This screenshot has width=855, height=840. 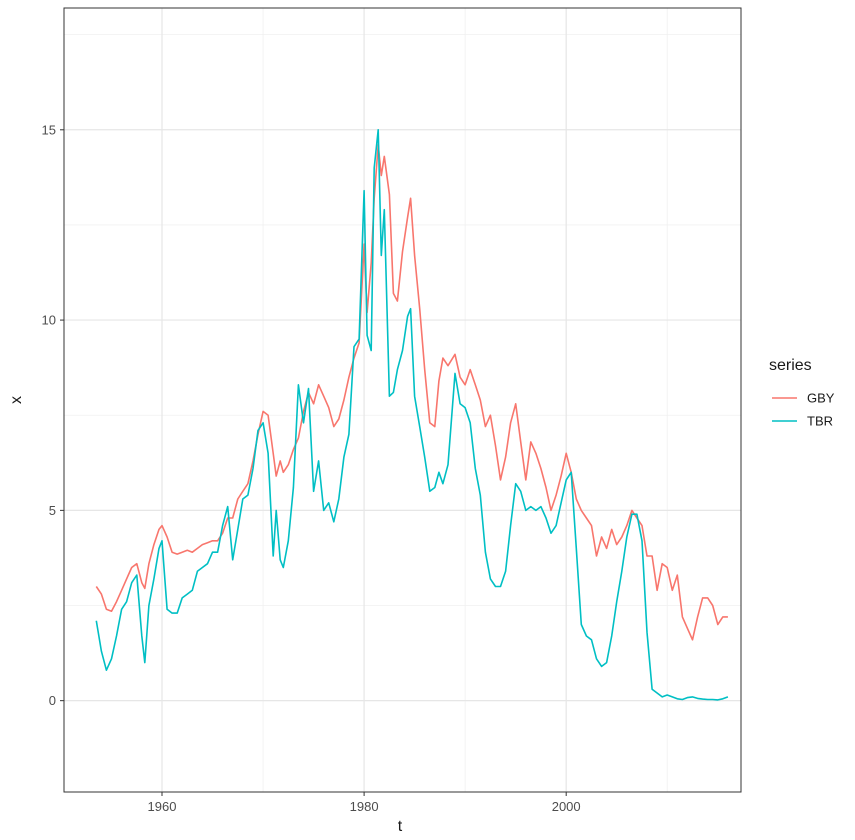 I want to click on x-tick-label: 1960, so click(x=162, y=806).